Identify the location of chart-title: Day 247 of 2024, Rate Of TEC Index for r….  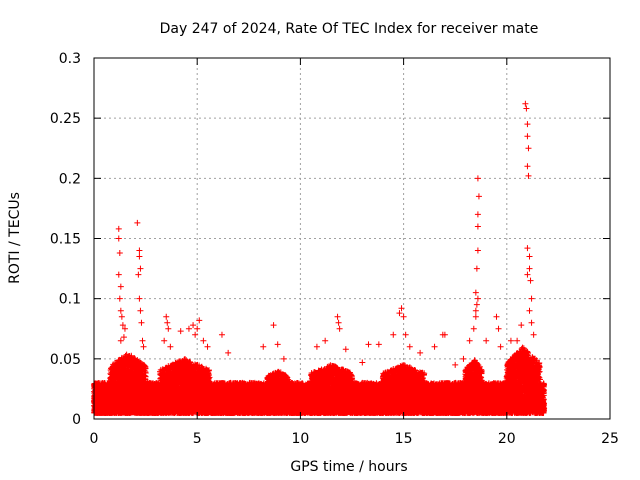
(349, 29).